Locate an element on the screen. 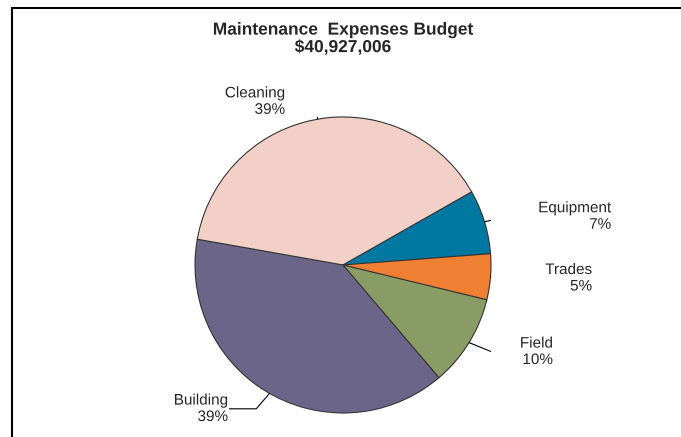 The image size is (681, 437). slice-label: Cleaning is located at coordinates (255, 93).